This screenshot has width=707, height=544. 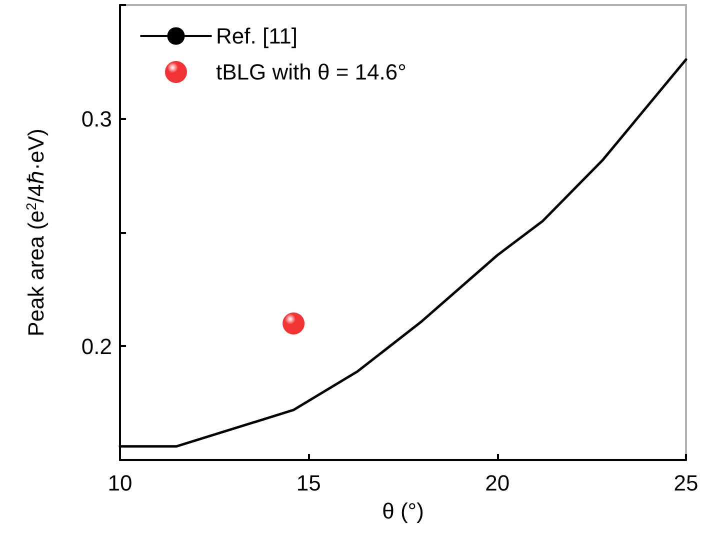 I want to click on x-tick-label: 20, so click(x=497, y=483).